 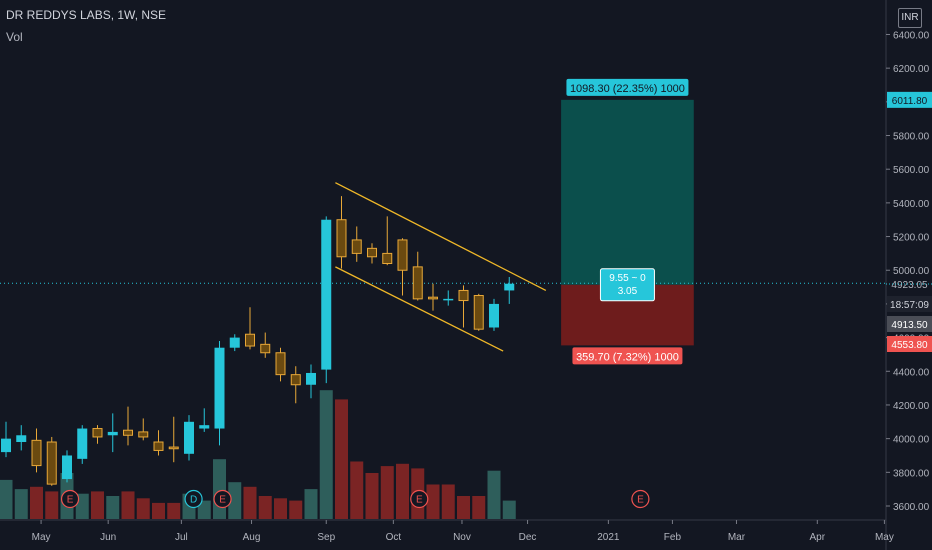 What do you see at coordinates (14, 37) in the screenshot?
I see `volume-indicator-label: Vol` at bounding box center [14, 37].